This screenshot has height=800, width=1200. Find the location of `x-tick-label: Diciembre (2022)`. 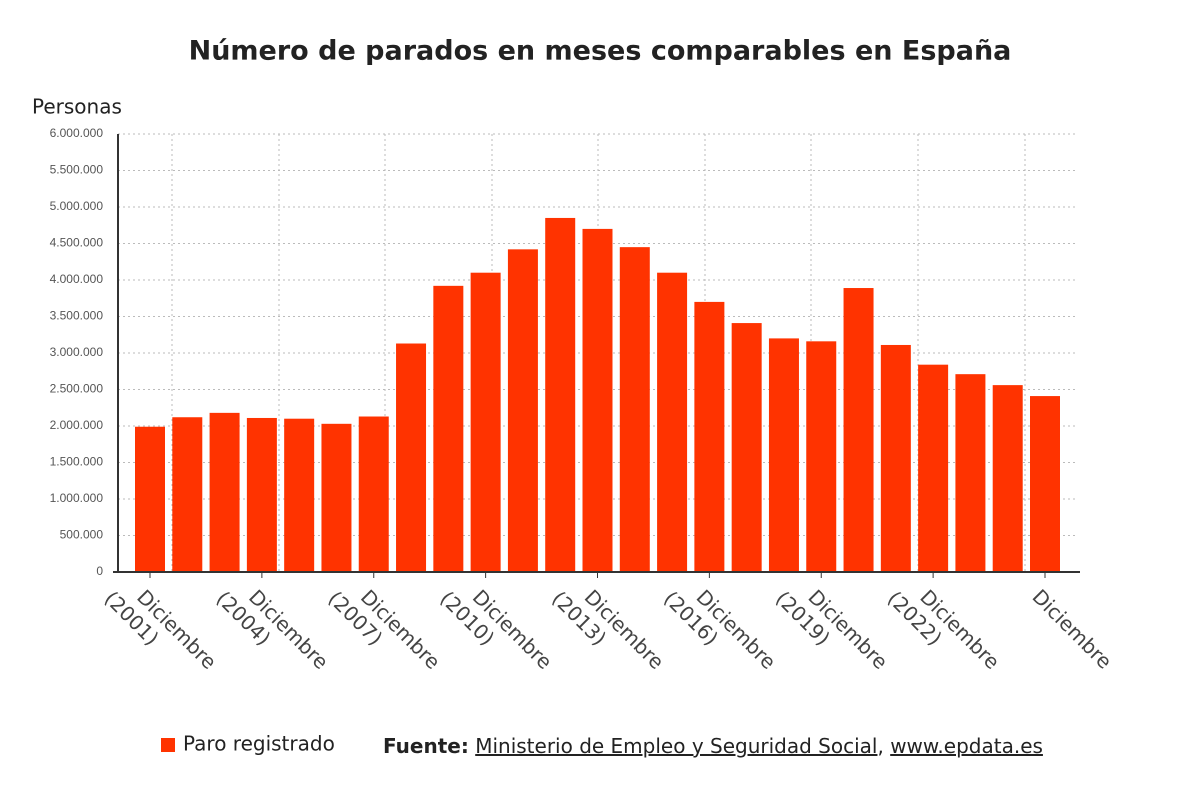

x-tick-label: Diciembre (2022) is located at coordinates (946, 632).